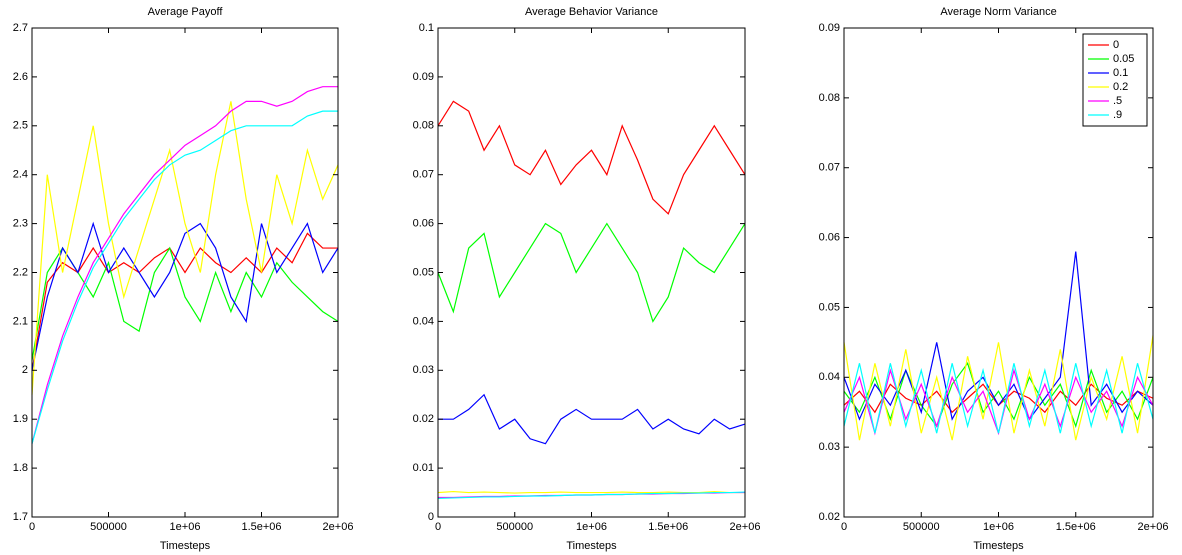 This screenshot has width=1182, height=555. I want to click on y-tick-label: 2.4, so click(20, 175).